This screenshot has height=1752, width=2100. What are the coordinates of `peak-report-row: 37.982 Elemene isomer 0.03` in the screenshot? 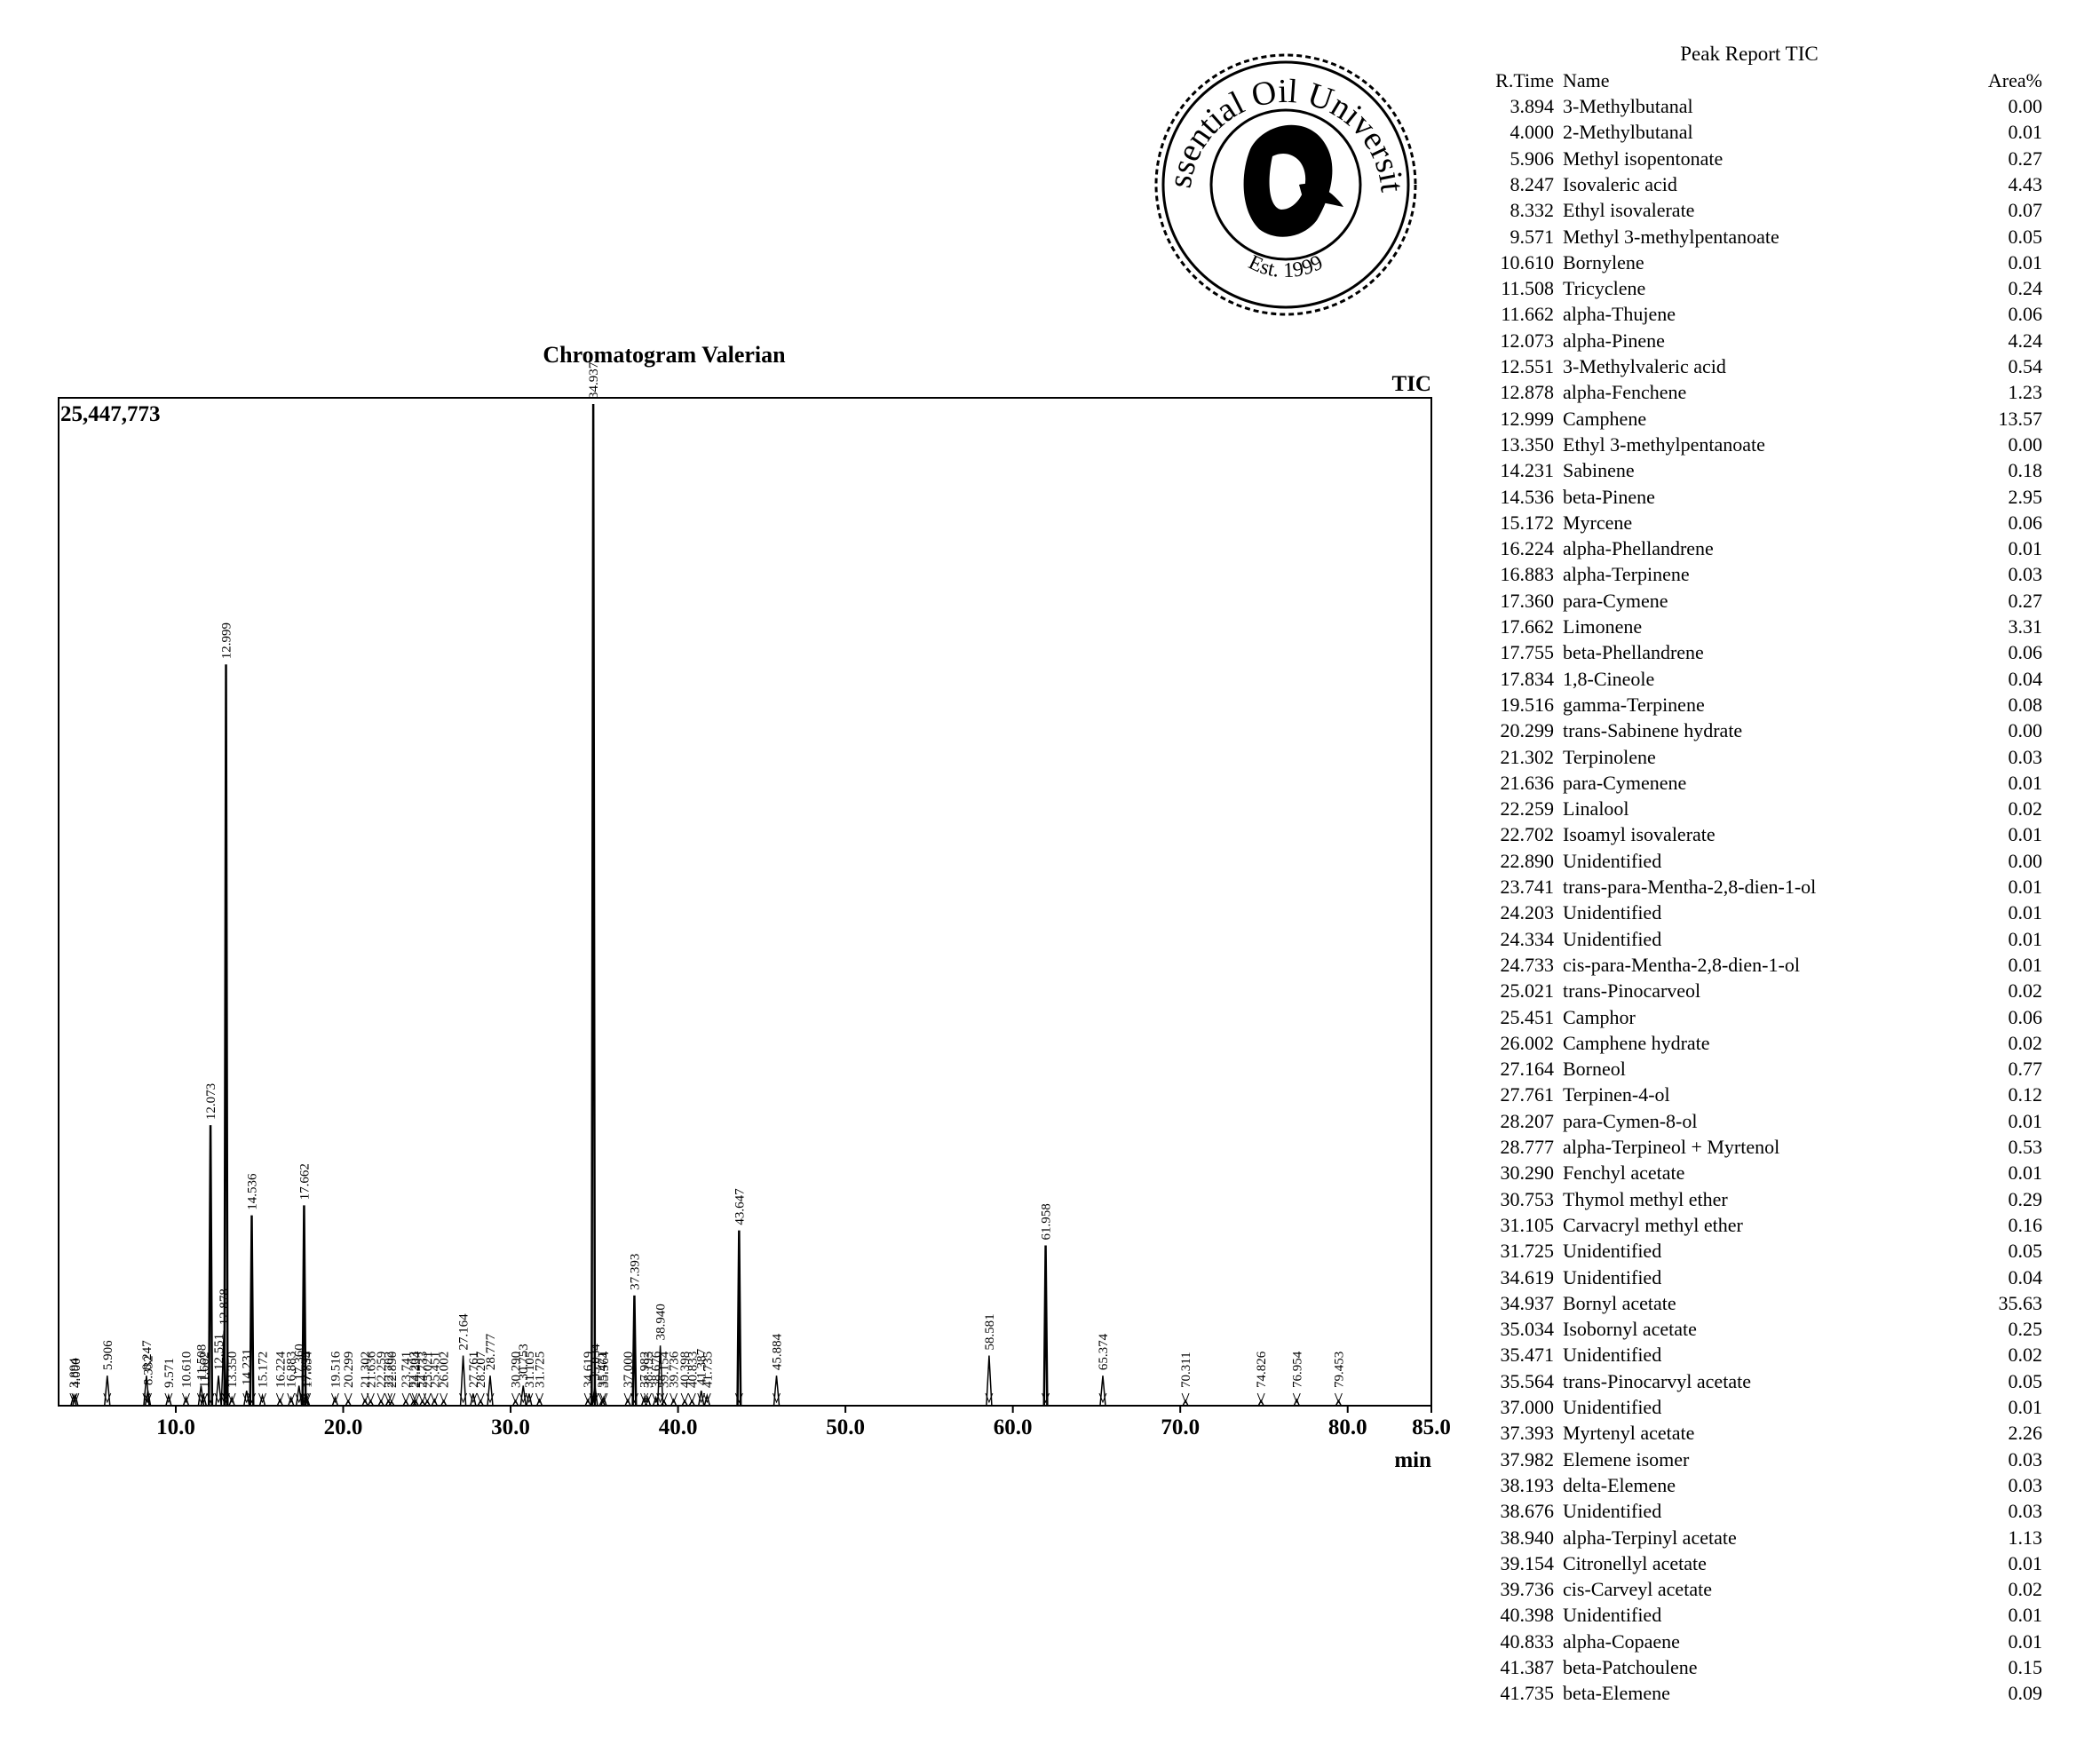 It's located at (1749, 1460).